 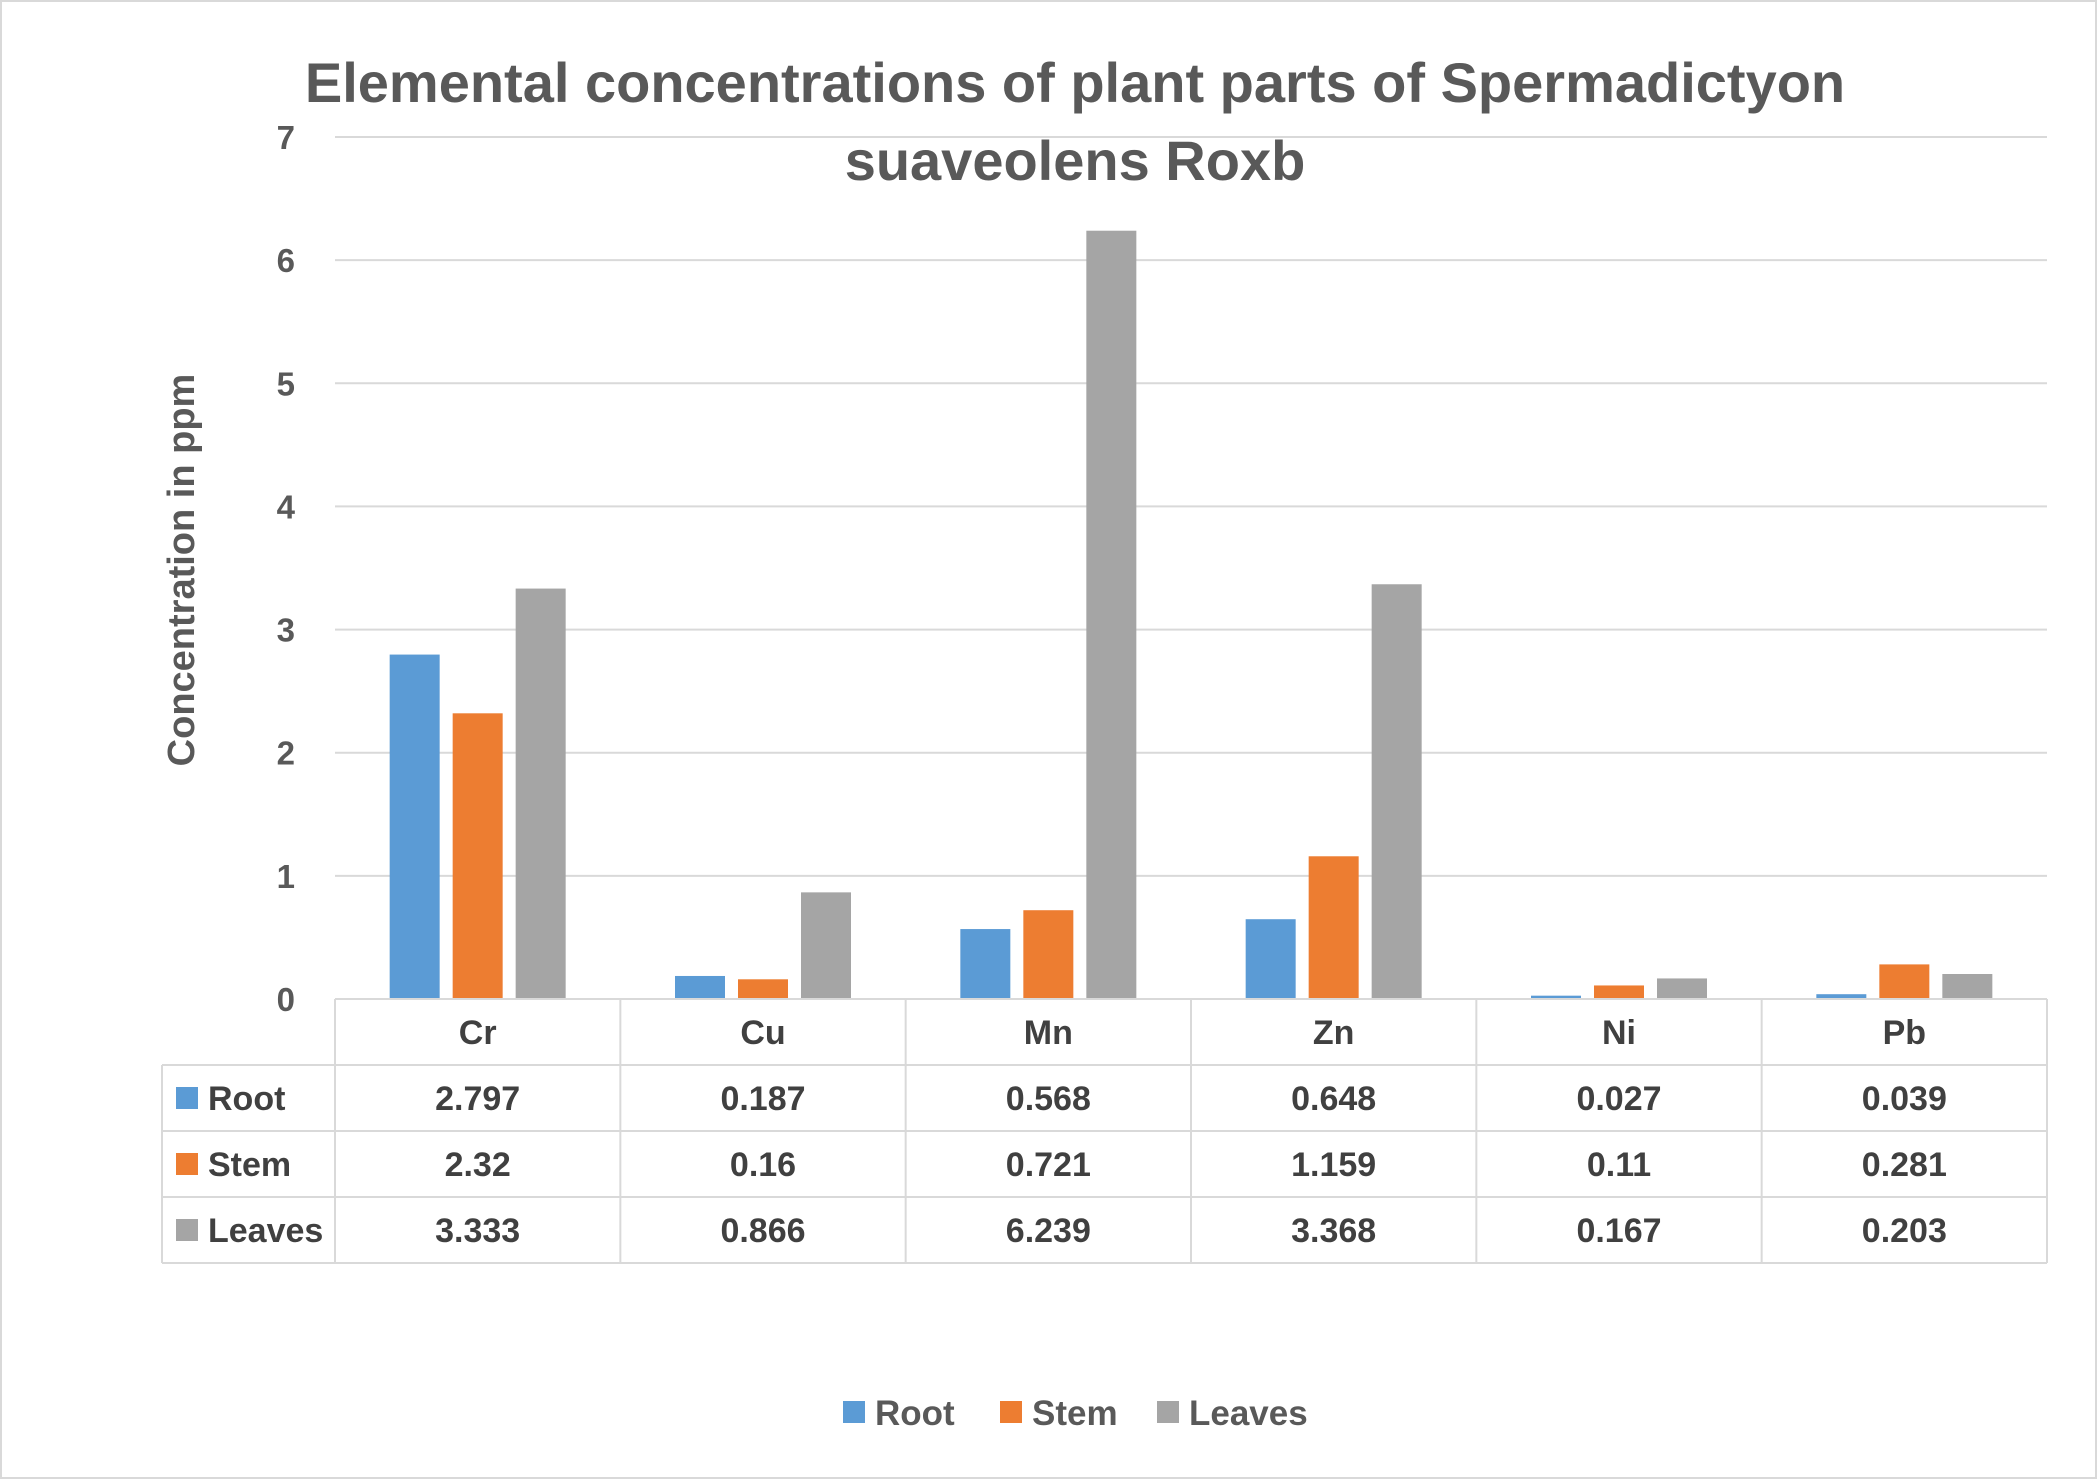 I want to click on table-legend-key-stem, so click(x=187, y=1164).